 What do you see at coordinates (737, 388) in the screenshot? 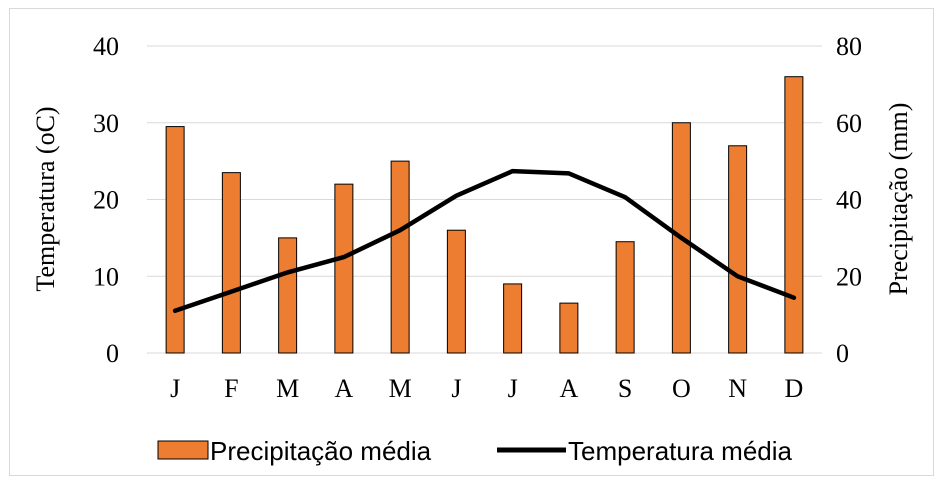
I see `x-tick-label: N` at bounding box center [737, 388].